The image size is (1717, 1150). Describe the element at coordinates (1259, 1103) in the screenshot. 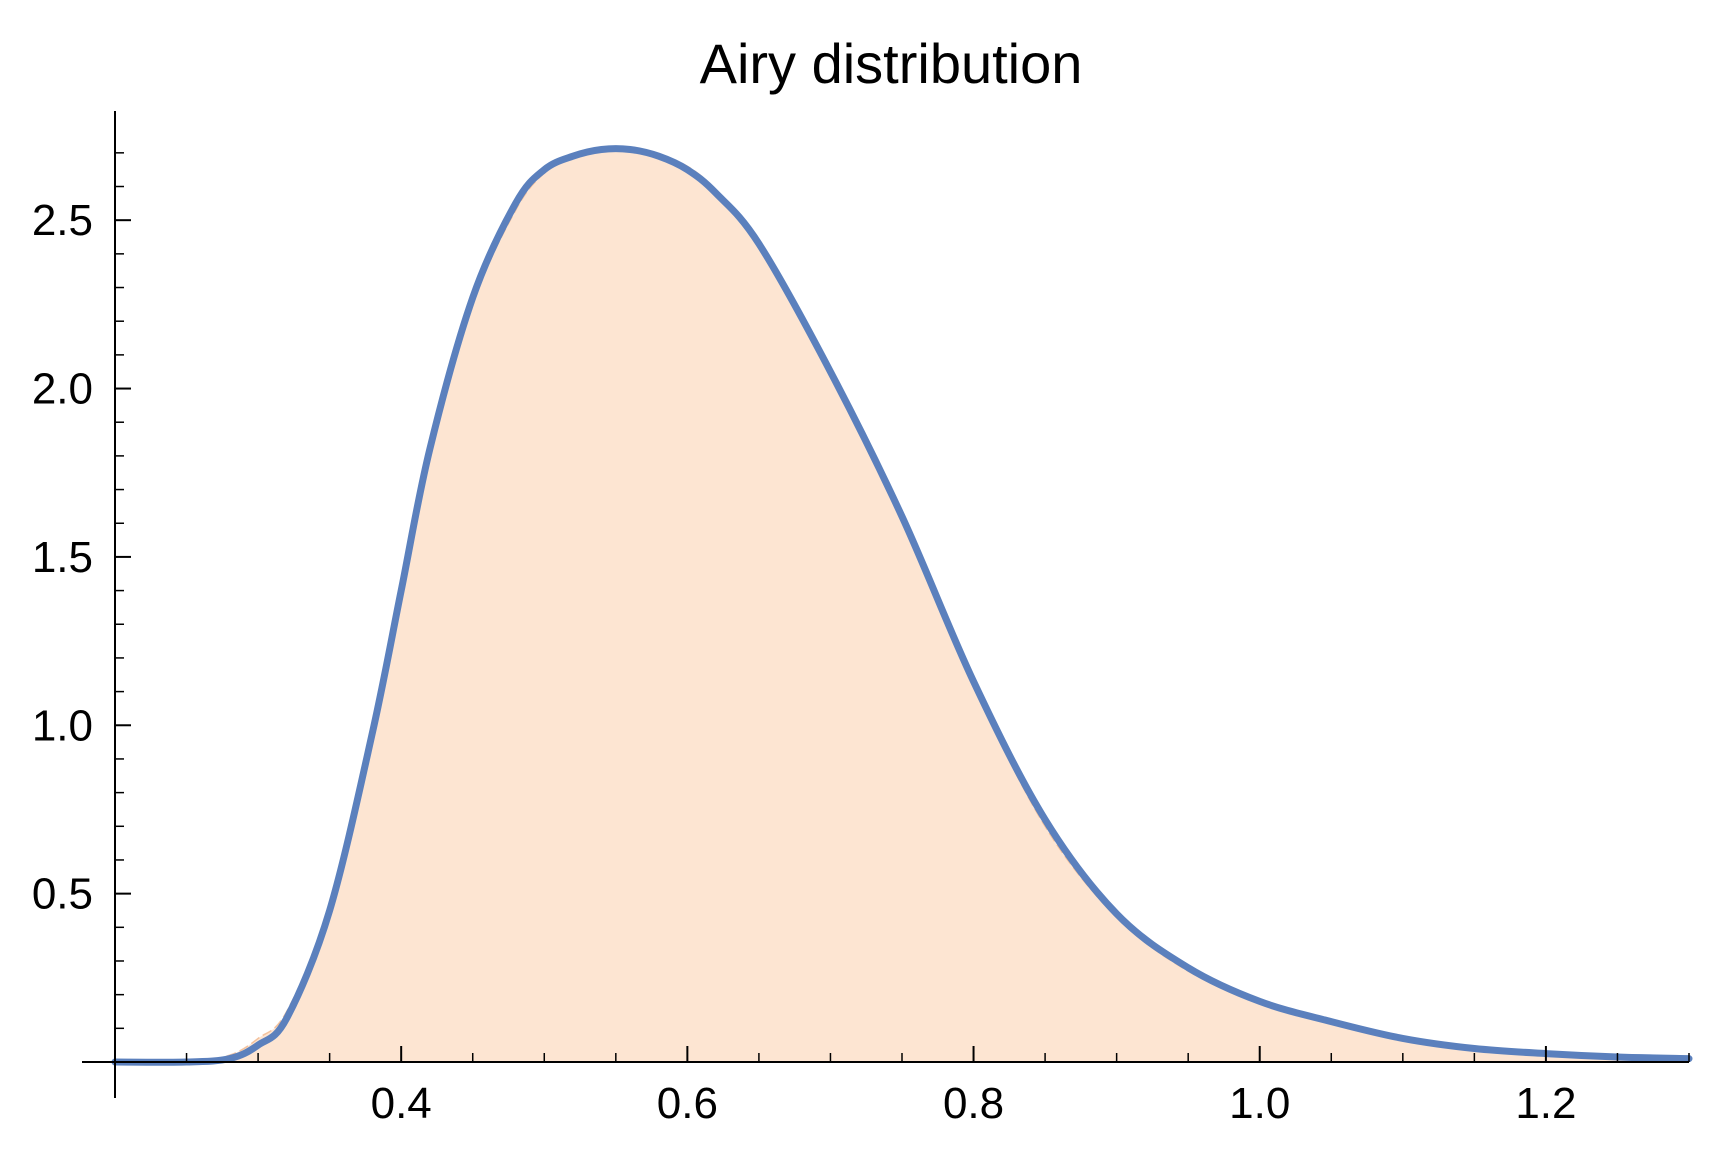

I see `x-tick-label: 1.0` at that location.